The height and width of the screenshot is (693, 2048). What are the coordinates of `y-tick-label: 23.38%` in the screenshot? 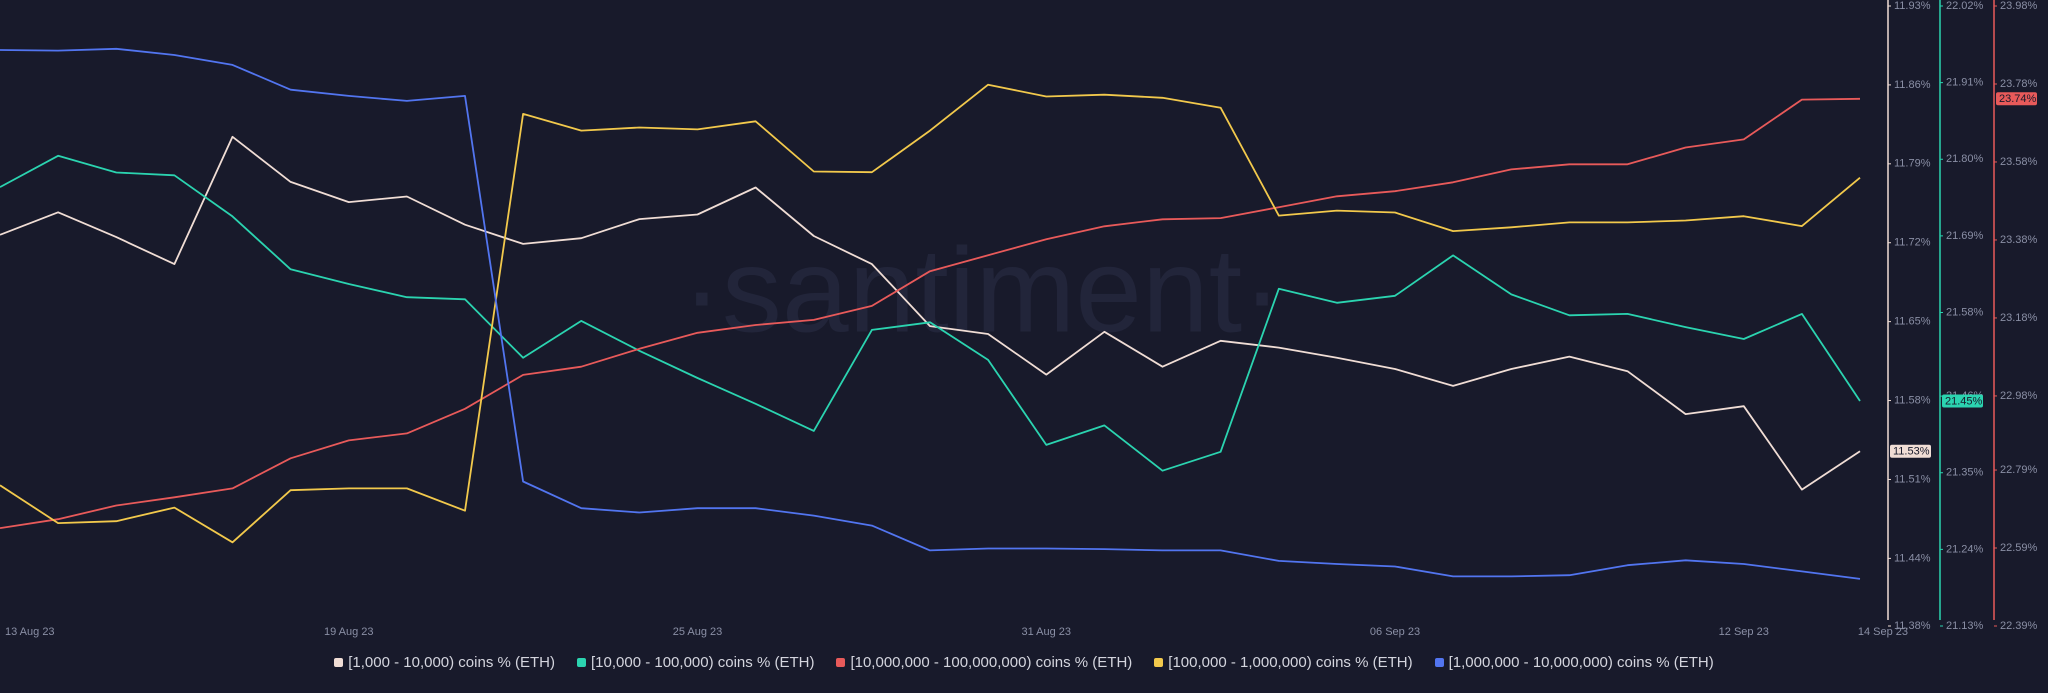 It's located at (2019, 240).